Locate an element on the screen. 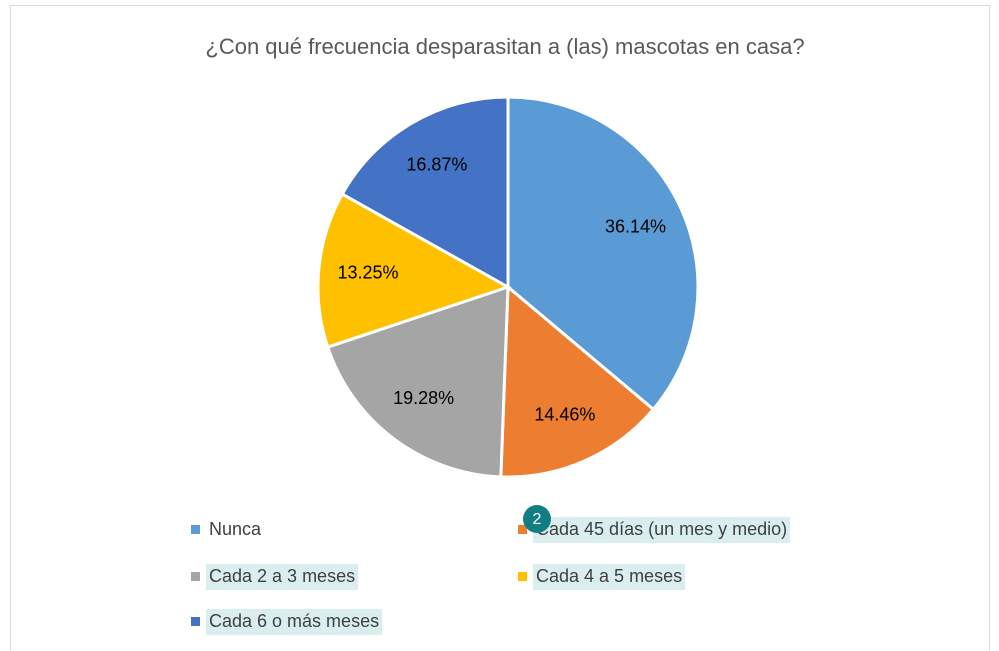 The height and width of the screenshot is (651, 999). annotation-badge is located at coordinates (537, 519).